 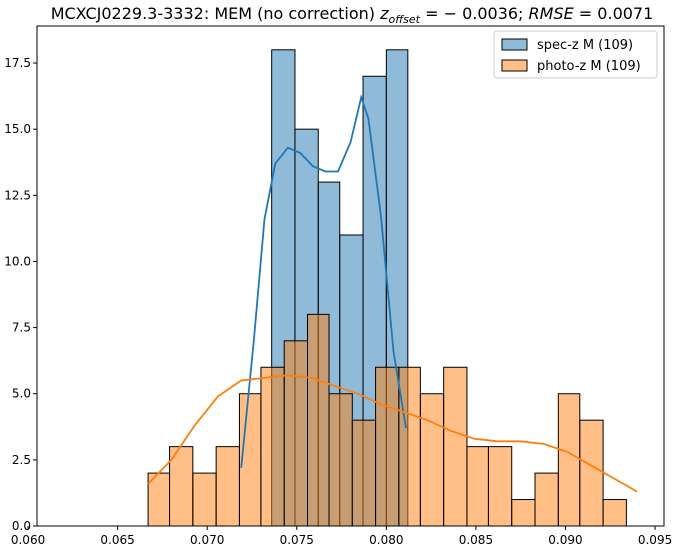 What do you see at coordinates (21, 526) in the screenshot?
I see `y-tick-label: 0.0` at bounding box center [21, 526].